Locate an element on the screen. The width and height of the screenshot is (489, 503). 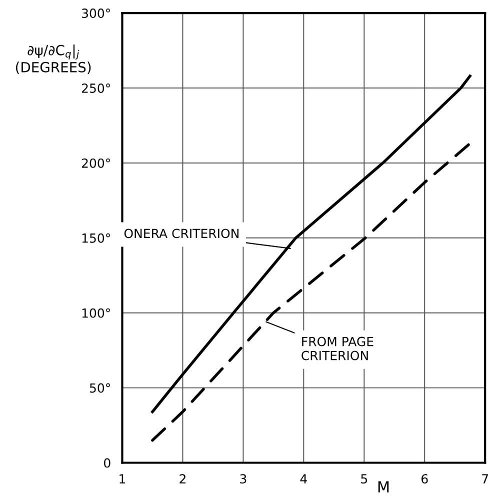
x-tick-label: 5 is located at coordinates (364, 479).